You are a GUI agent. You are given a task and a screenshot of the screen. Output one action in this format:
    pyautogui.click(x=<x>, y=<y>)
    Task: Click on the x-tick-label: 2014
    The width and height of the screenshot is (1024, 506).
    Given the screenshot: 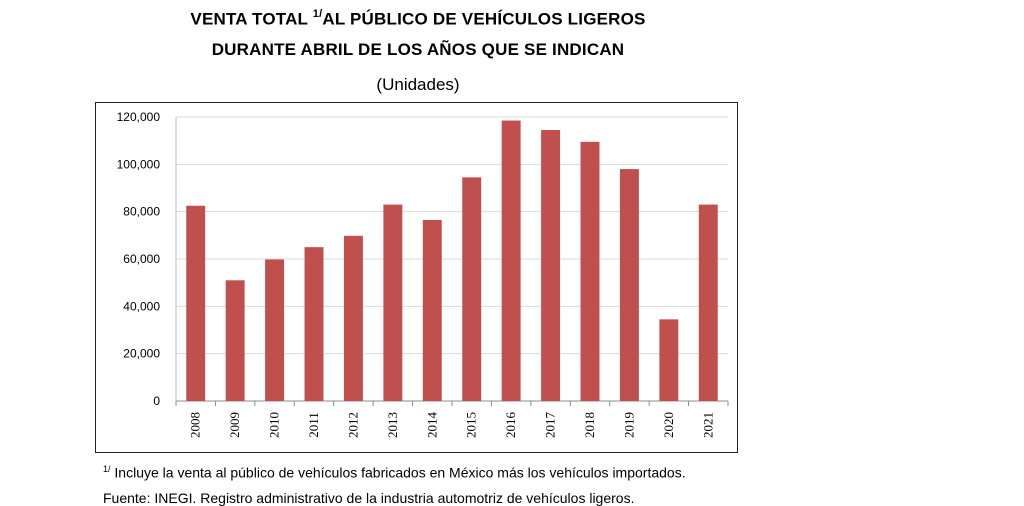 What is the action you would take?
    pyautogui.click(x=431, y=425)
    